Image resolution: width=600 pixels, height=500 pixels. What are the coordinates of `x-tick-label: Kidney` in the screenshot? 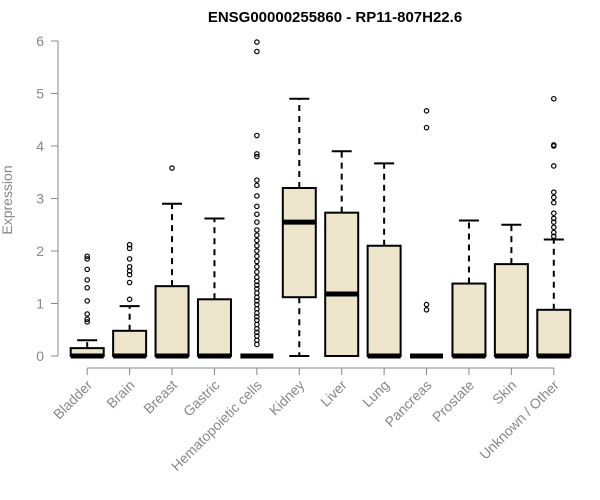 It's located at (287, 398).